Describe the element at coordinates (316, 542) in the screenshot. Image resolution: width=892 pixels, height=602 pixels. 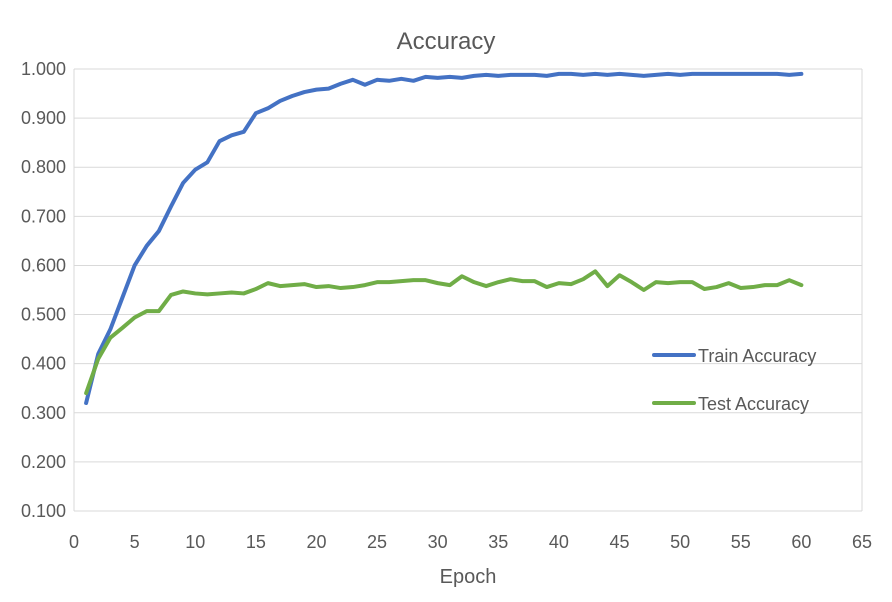
I see `x-tick-label: 20` at that location.